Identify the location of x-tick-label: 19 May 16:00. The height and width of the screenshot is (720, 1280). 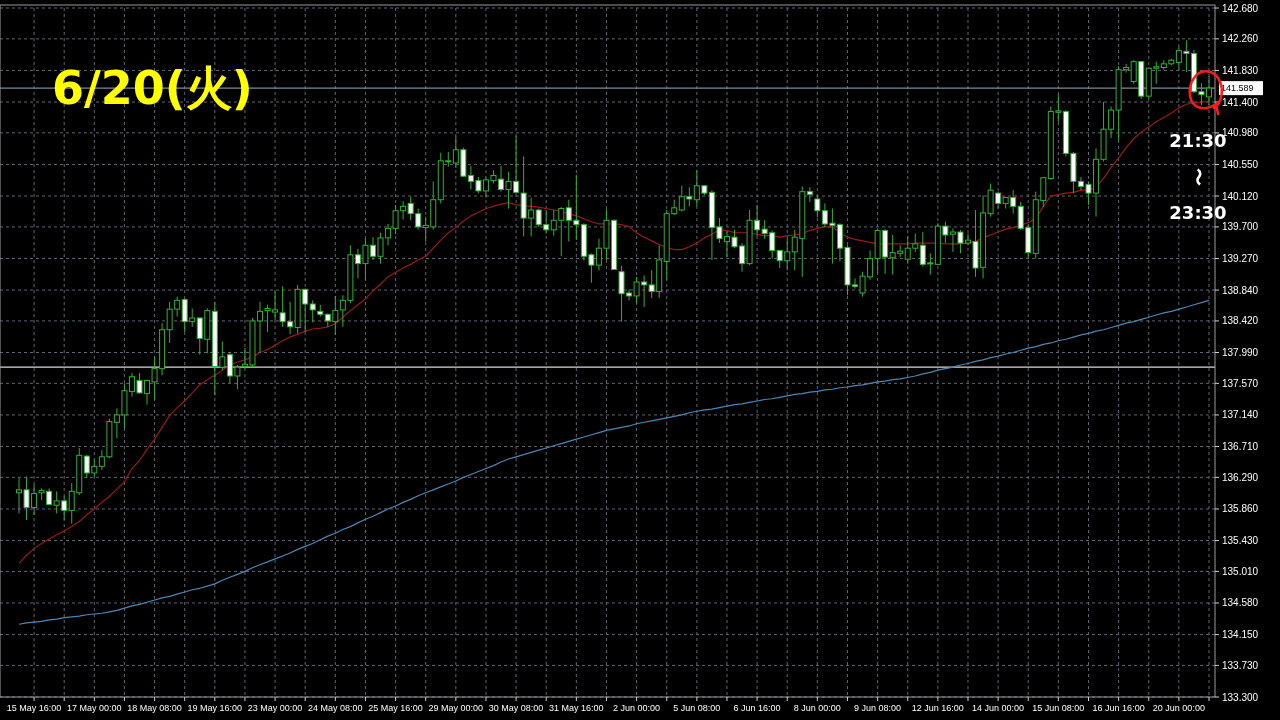
(215, 708).